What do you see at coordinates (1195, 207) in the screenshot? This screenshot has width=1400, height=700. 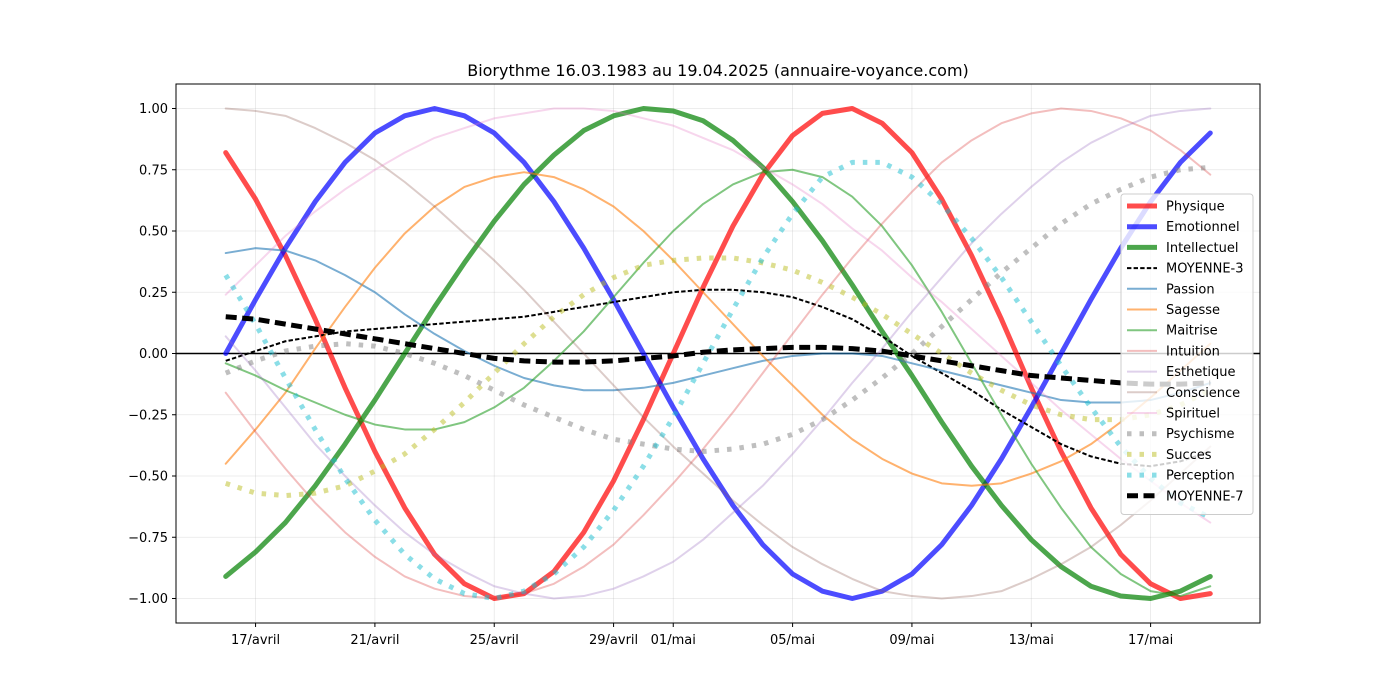 I see `legend-label-physique: Physique` at bounding box center [1195, 207].